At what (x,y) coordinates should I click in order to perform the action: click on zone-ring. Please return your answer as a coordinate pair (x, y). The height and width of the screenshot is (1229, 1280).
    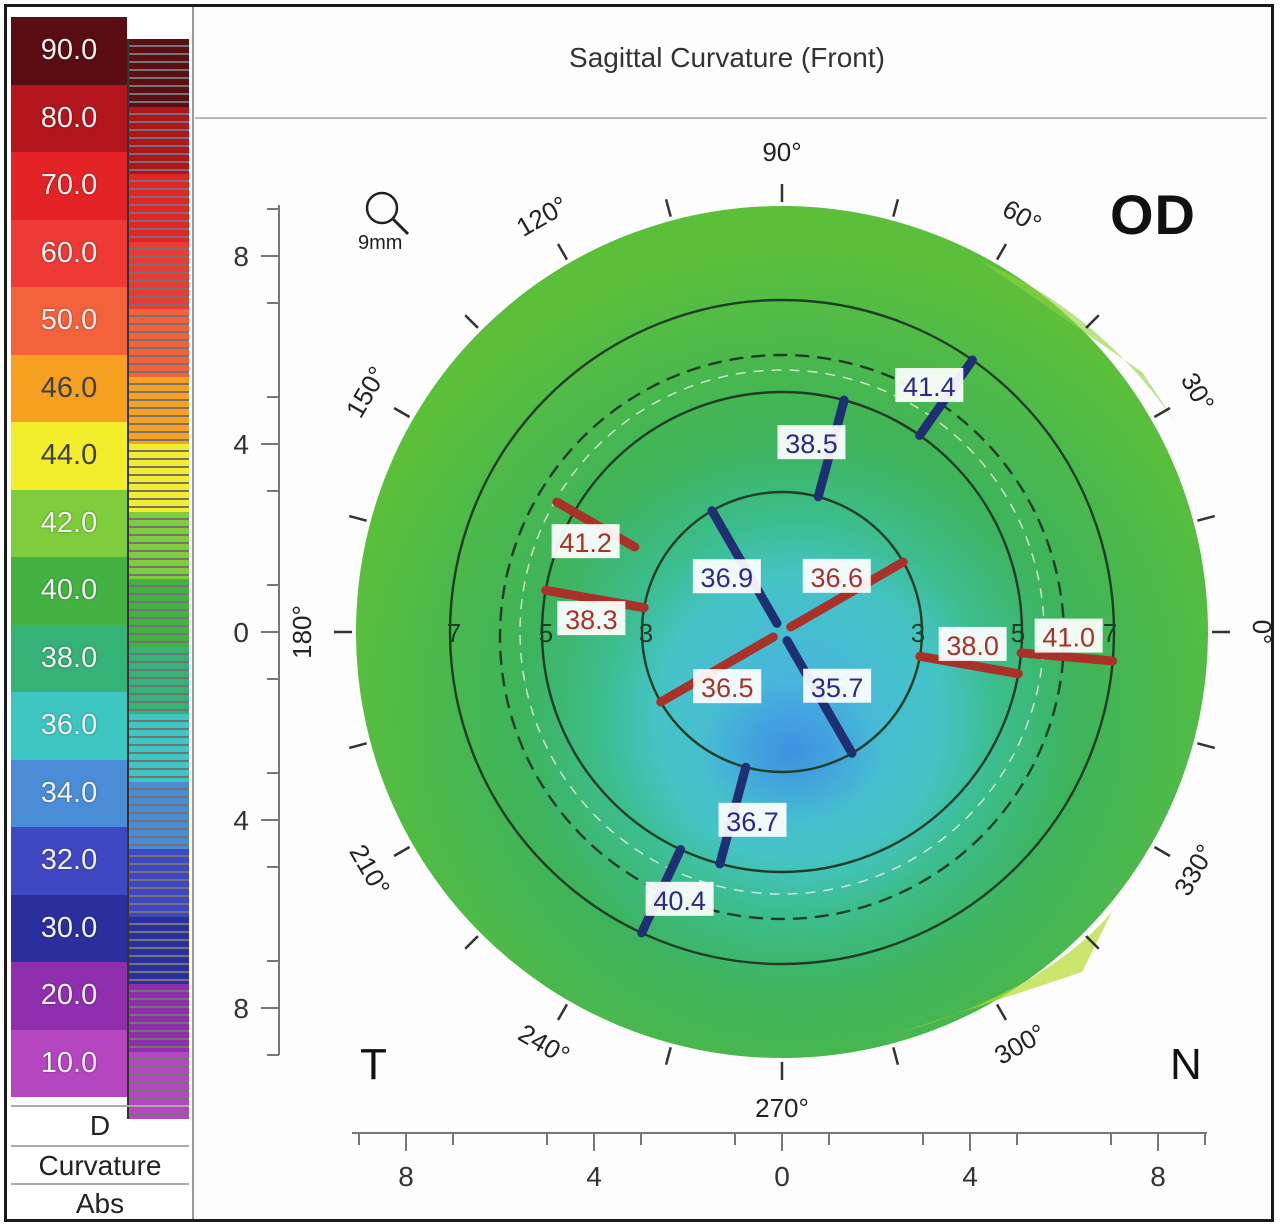
    Looking at the image, I should click on (782, 632).